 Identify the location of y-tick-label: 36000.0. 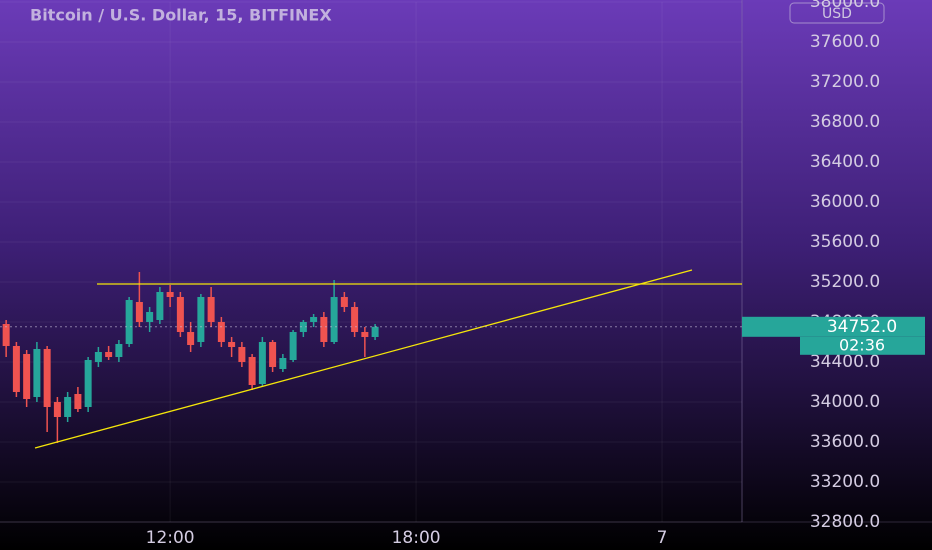
(845, 202).